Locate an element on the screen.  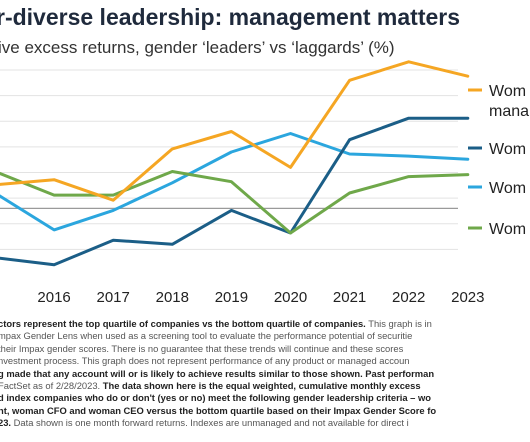
x-tick-label: 2019 is located at coordinates (231, 297).